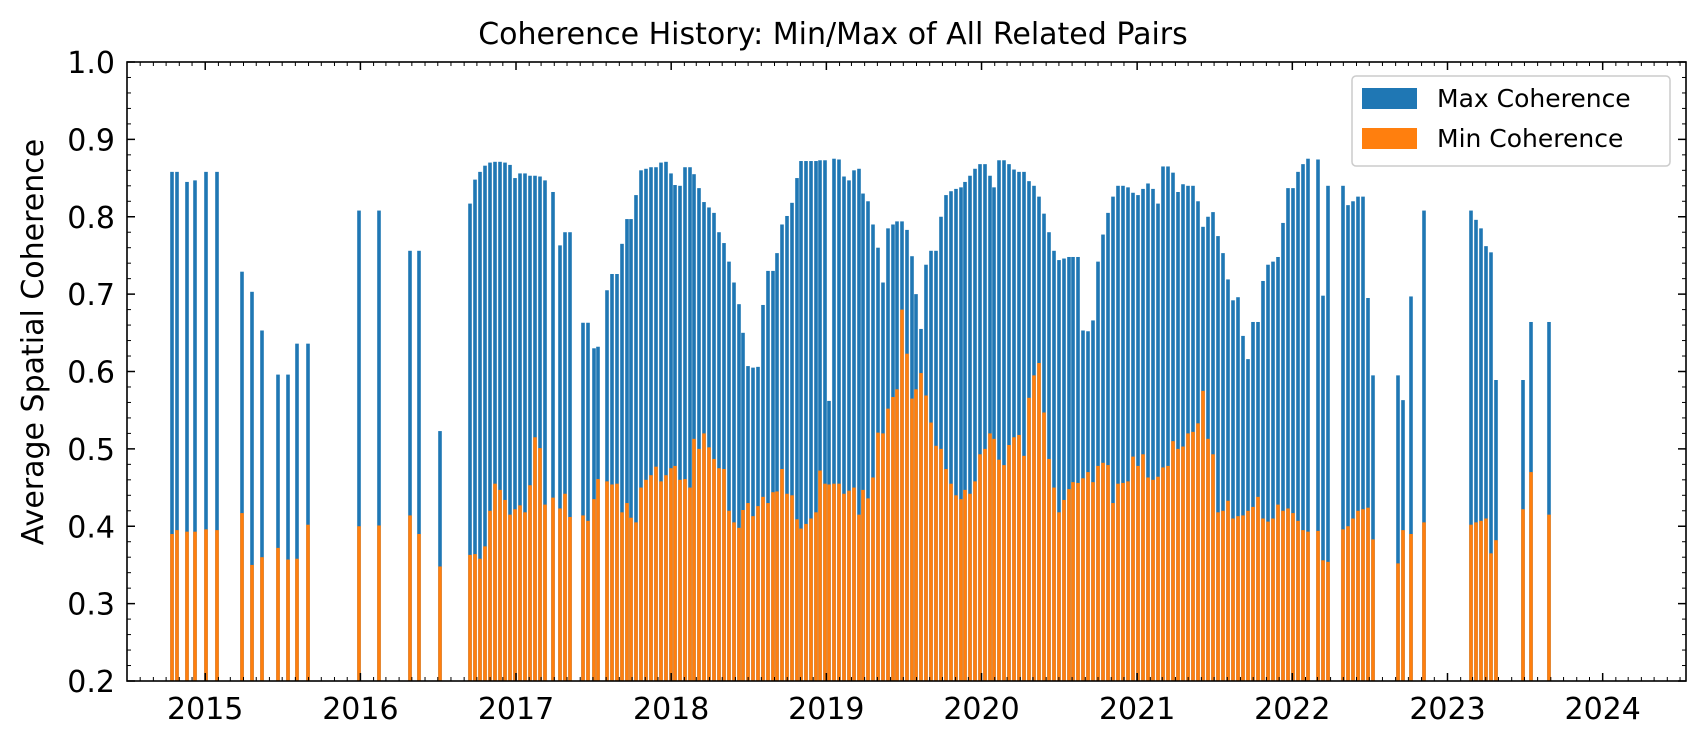  Describe the element at coordinates (33, 342) in the screenshot. I see `y-axis-label: Average Spatial Coherence` at that location.